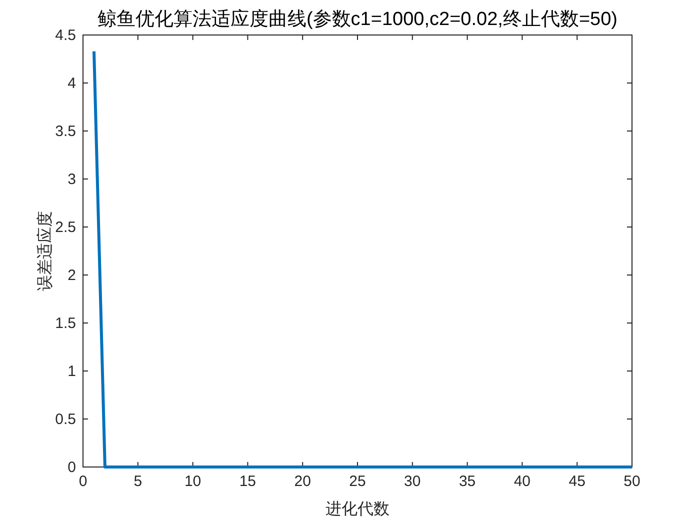  I want to click on y-tick-label: 2.5, so click(65, 227).